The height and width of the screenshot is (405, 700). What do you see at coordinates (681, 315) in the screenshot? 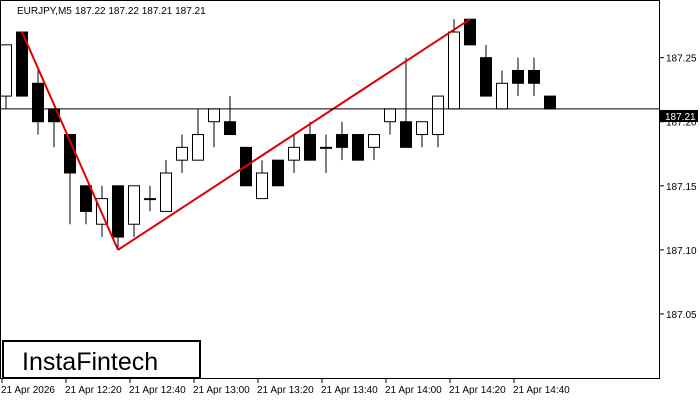
I see `y-tick-label: 187.05` at bounding box center [681, 315].